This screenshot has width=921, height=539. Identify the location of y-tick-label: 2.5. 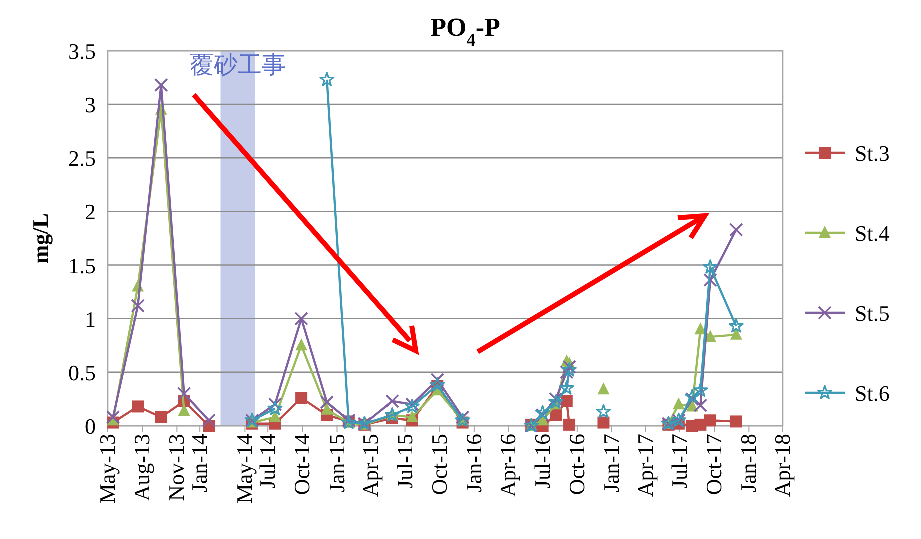
(82, 159).